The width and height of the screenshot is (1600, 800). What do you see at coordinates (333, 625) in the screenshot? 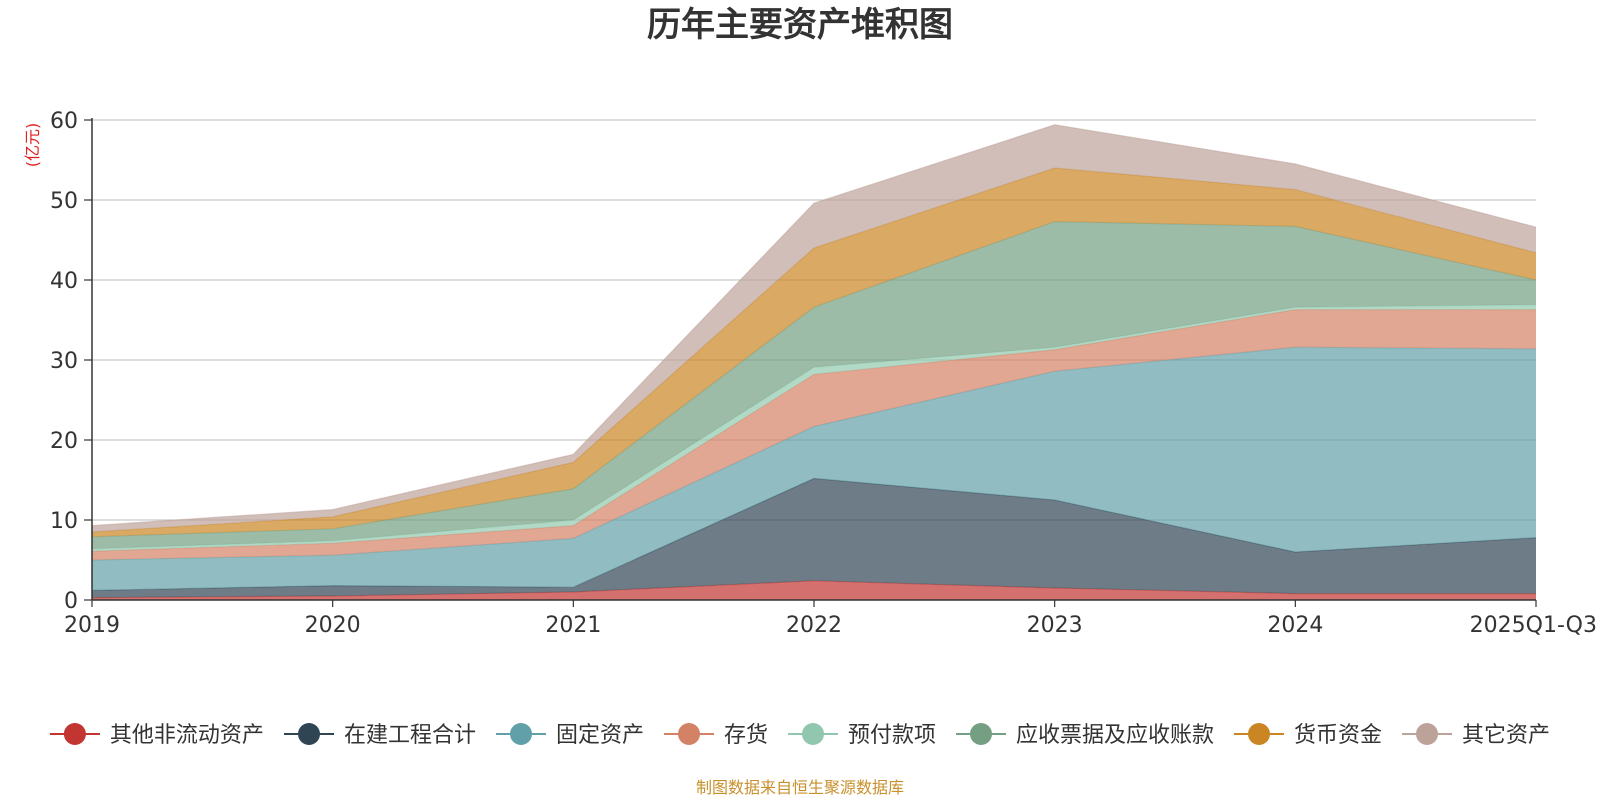
I see `x-tick-label: 2020` at bounding box center [333, 625].